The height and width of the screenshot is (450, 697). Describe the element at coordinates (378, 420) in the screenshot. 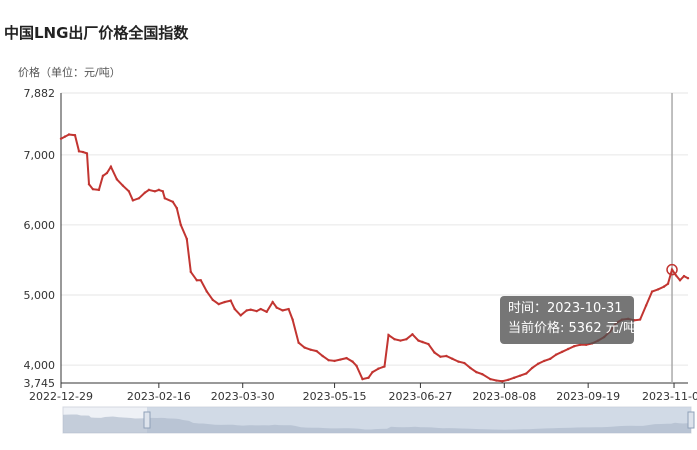

I see `data-zoom` at that location.